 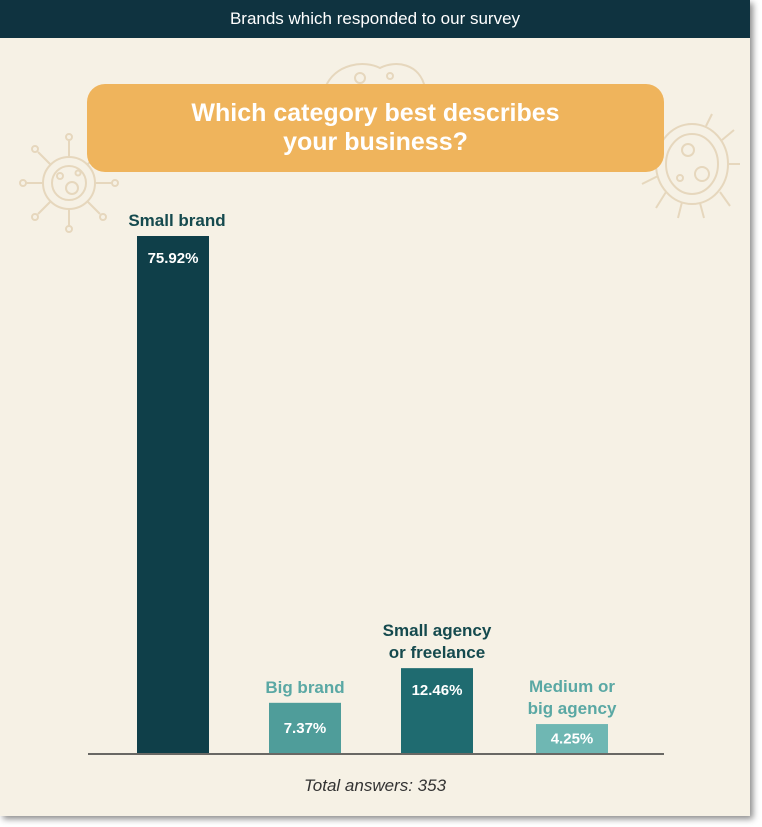 I want to click on bar-category-label: Small agency, so click(x=437, y=630).